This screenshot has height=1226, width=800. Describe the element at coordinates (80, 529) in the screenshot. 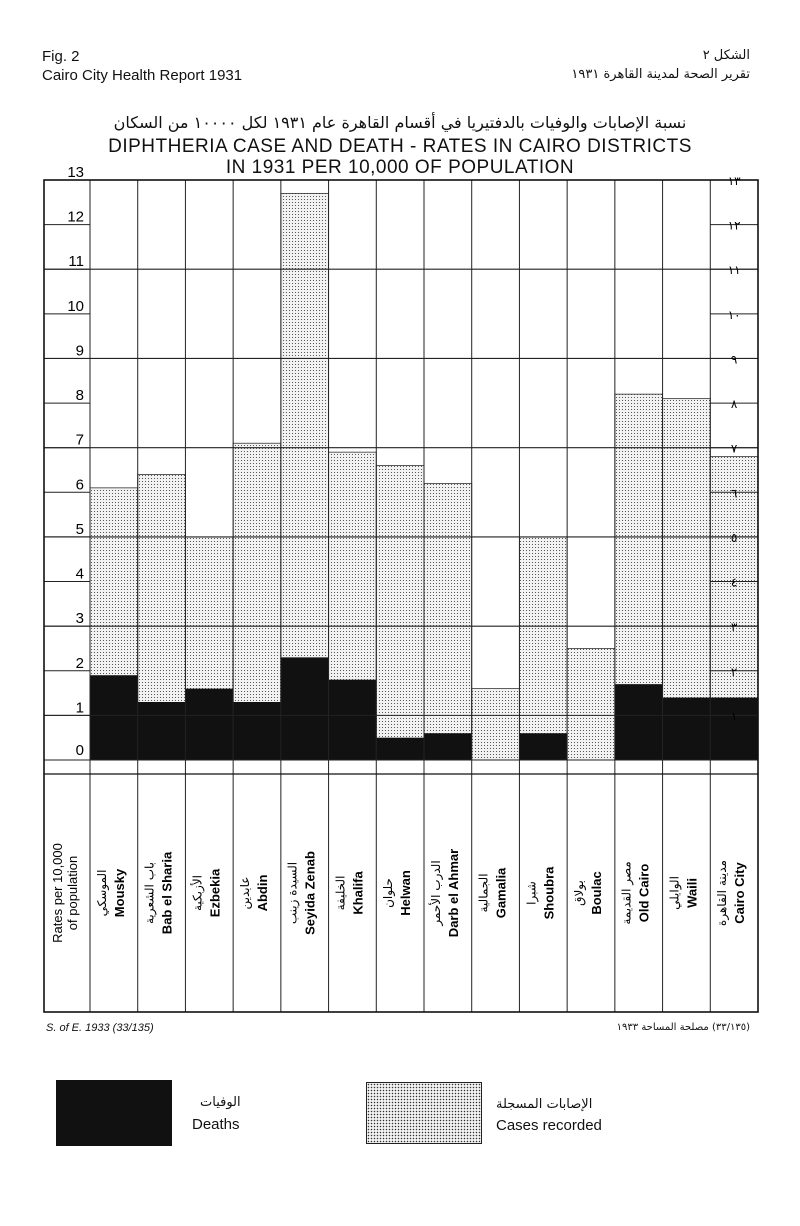

I see `y-tick-label-5: 5` at that location.